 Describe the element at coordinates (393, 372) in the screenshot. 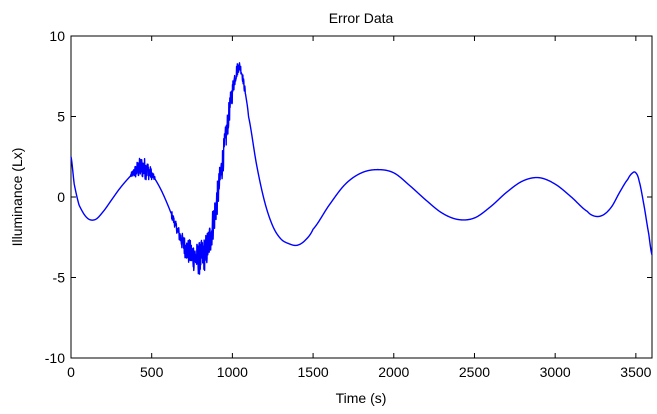

I see `x-tick-label: 2000` at that location.